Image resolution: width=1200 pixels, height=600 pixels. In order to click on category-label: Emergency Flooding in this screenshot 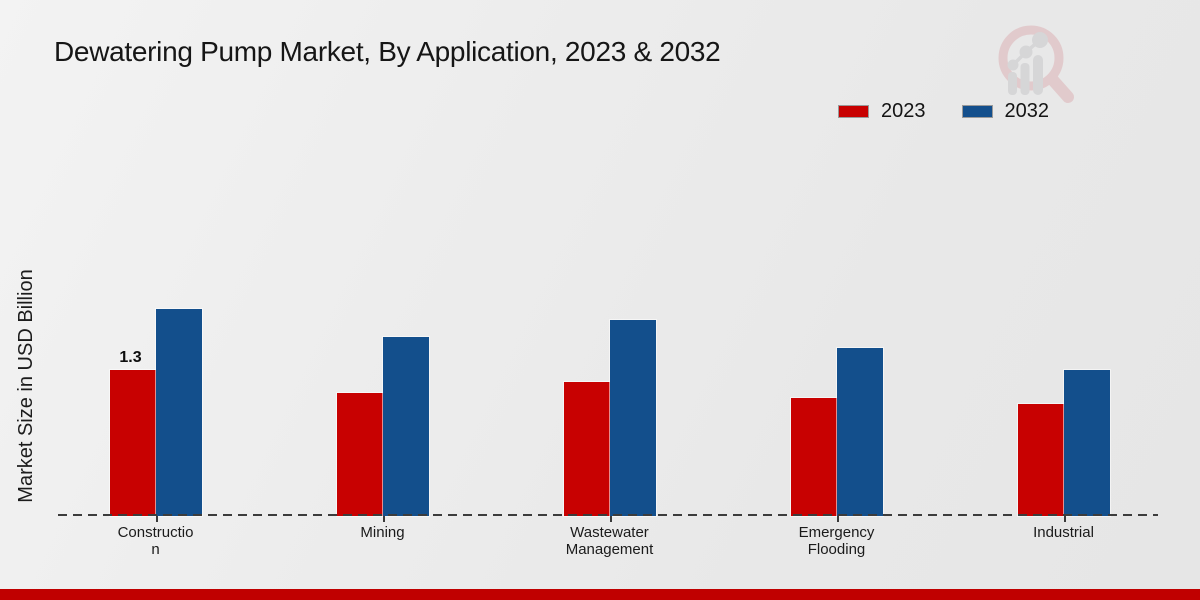, I will do `click(836, 541)`.